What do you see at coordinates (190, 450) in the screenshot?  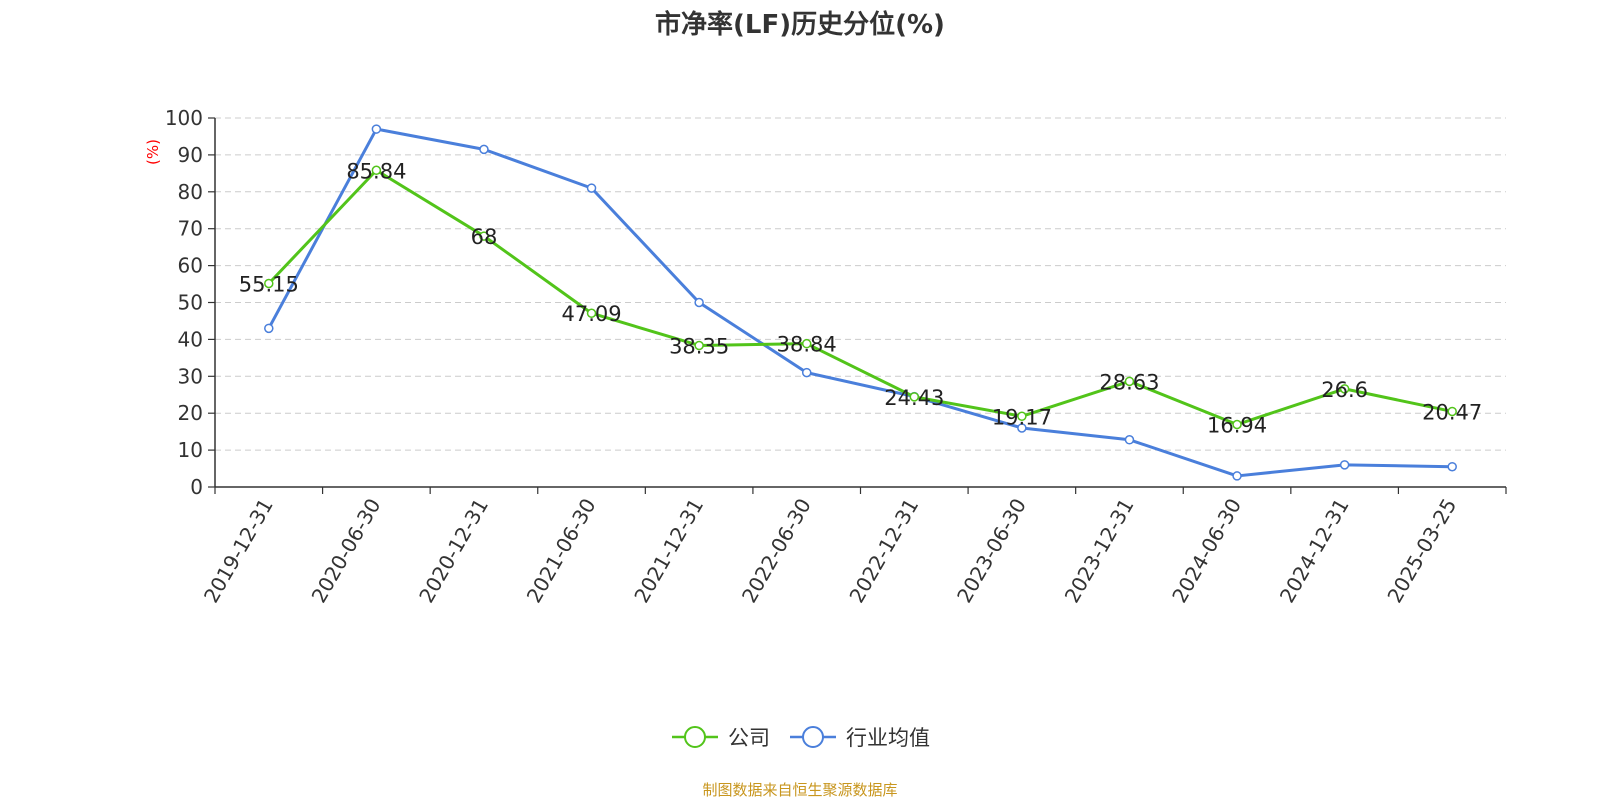 I see `y-tick-label: 10` at bounding box center [190, 450].